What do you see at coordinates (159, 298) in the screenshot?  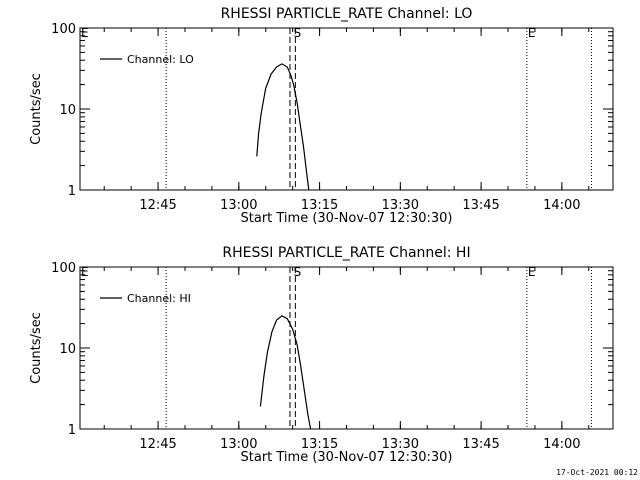 I see `legend-label: Channel: HI` at bounding box center [159, 298].